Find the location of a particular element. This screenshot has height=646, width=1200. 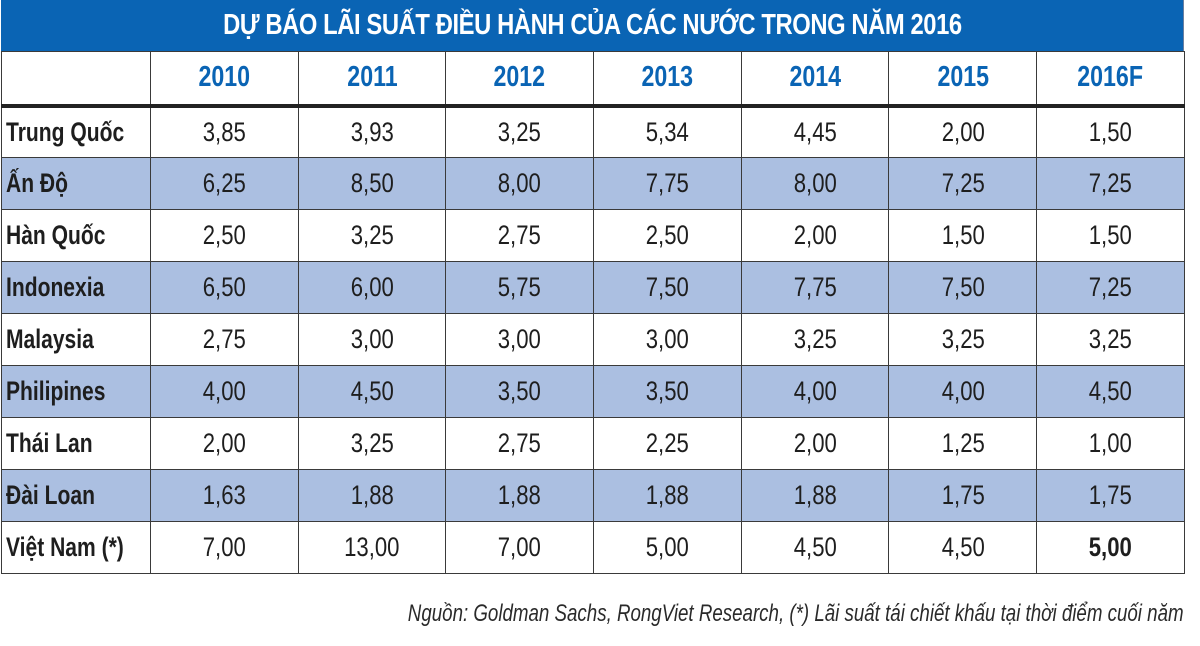

value-cell: 8,50 is located at coordinates (372, 183).